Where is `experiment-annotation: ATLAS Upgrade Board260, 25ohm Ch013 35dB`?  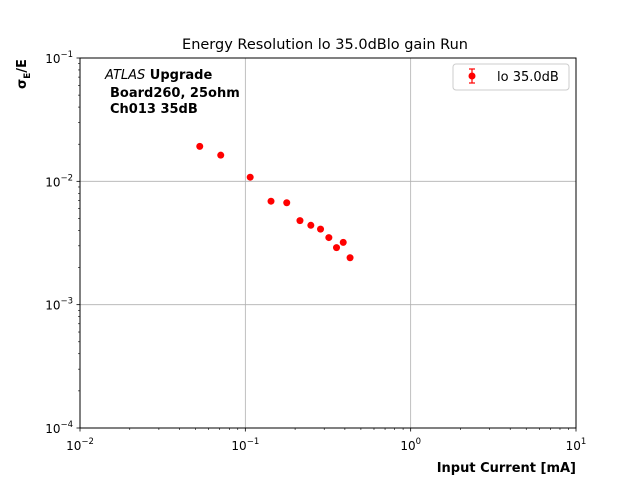 experiment-annotation: ATLAS Upgrade Board260, 25ohm Ch013 35dB is located at coordinates (172, 92).